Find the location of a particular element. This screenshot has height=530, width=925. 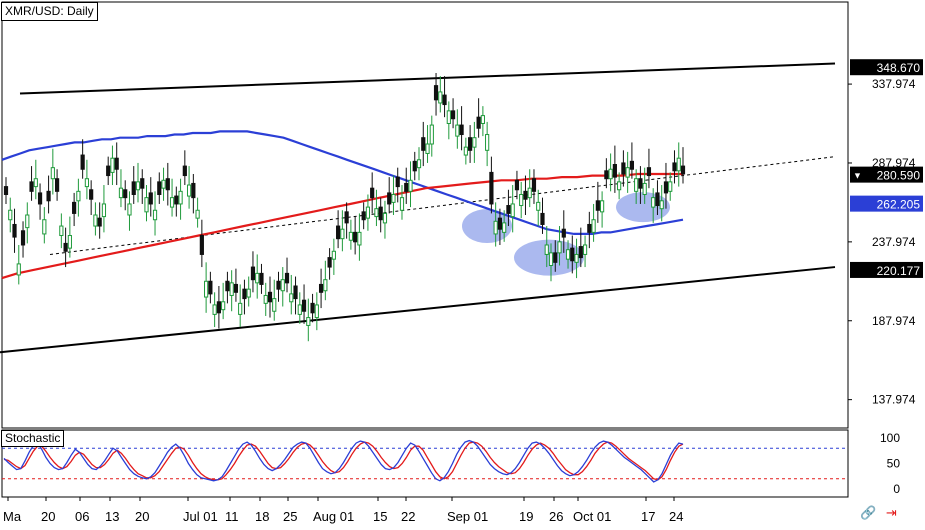

time-tick-label: 15 is located at coordinates (380, 516).